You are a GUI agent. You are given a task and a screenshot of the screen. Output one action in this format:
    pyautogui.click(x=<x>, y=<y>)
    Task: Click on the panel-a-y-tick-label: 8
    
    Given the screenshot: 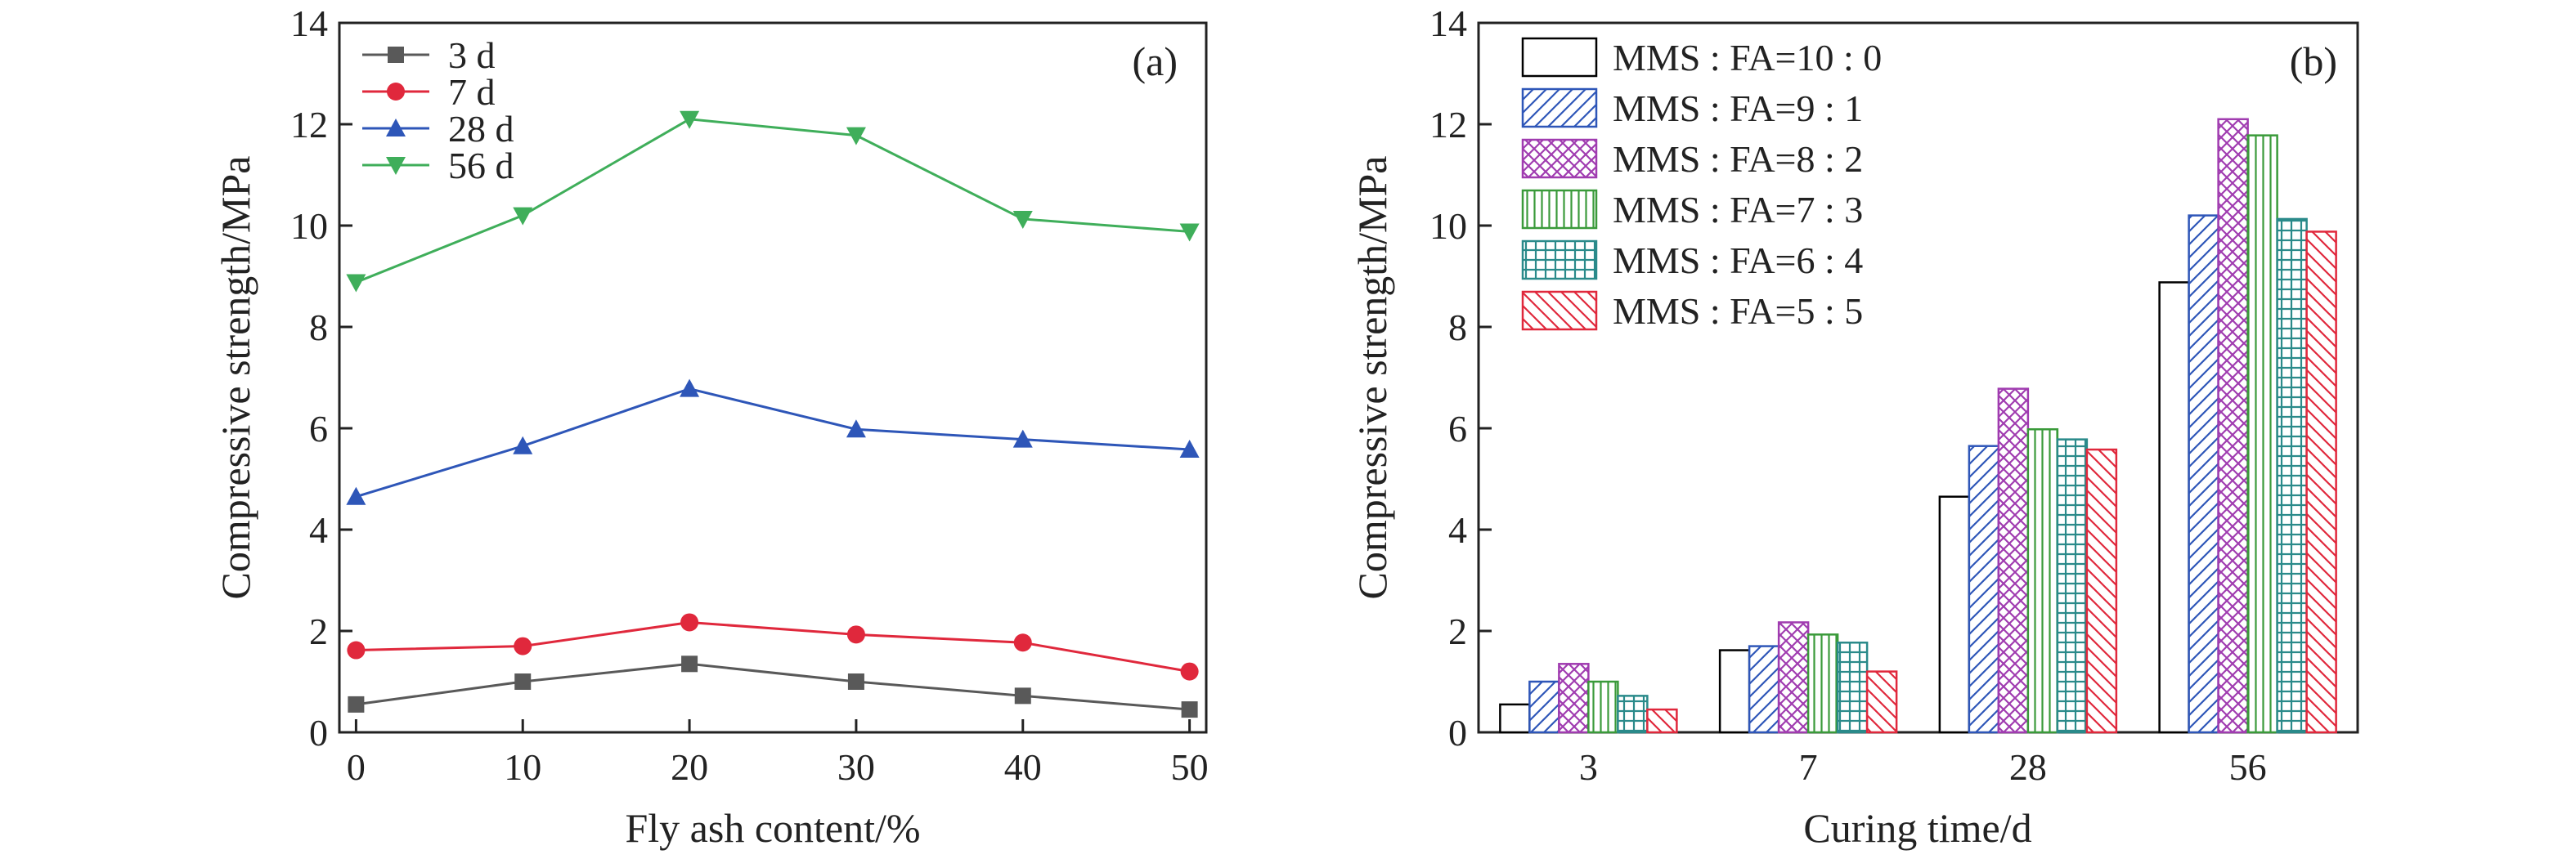 What is the action you would take?
    pyautogui.click(x=319, y=327)
    